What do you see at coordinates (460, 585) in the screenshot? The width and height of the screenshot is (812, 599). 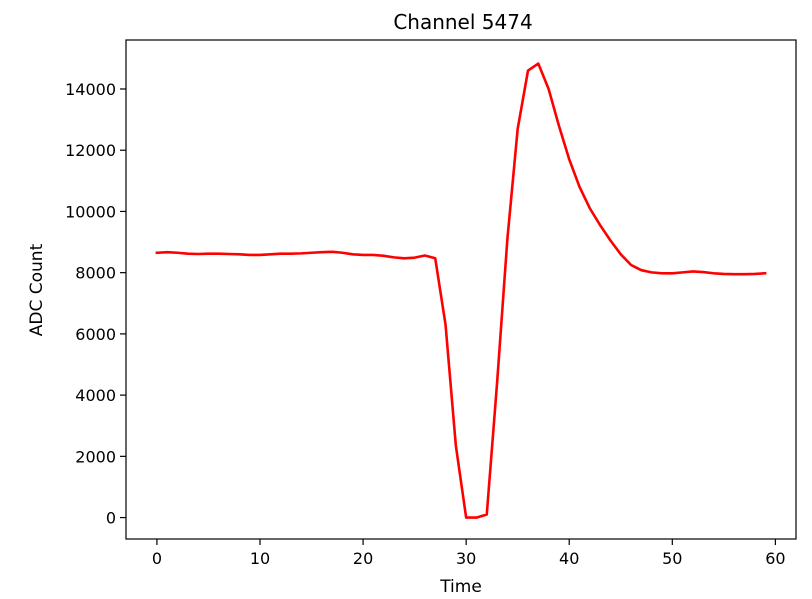 I see `x-axis-label: Time` at bounding box center [460, 585].